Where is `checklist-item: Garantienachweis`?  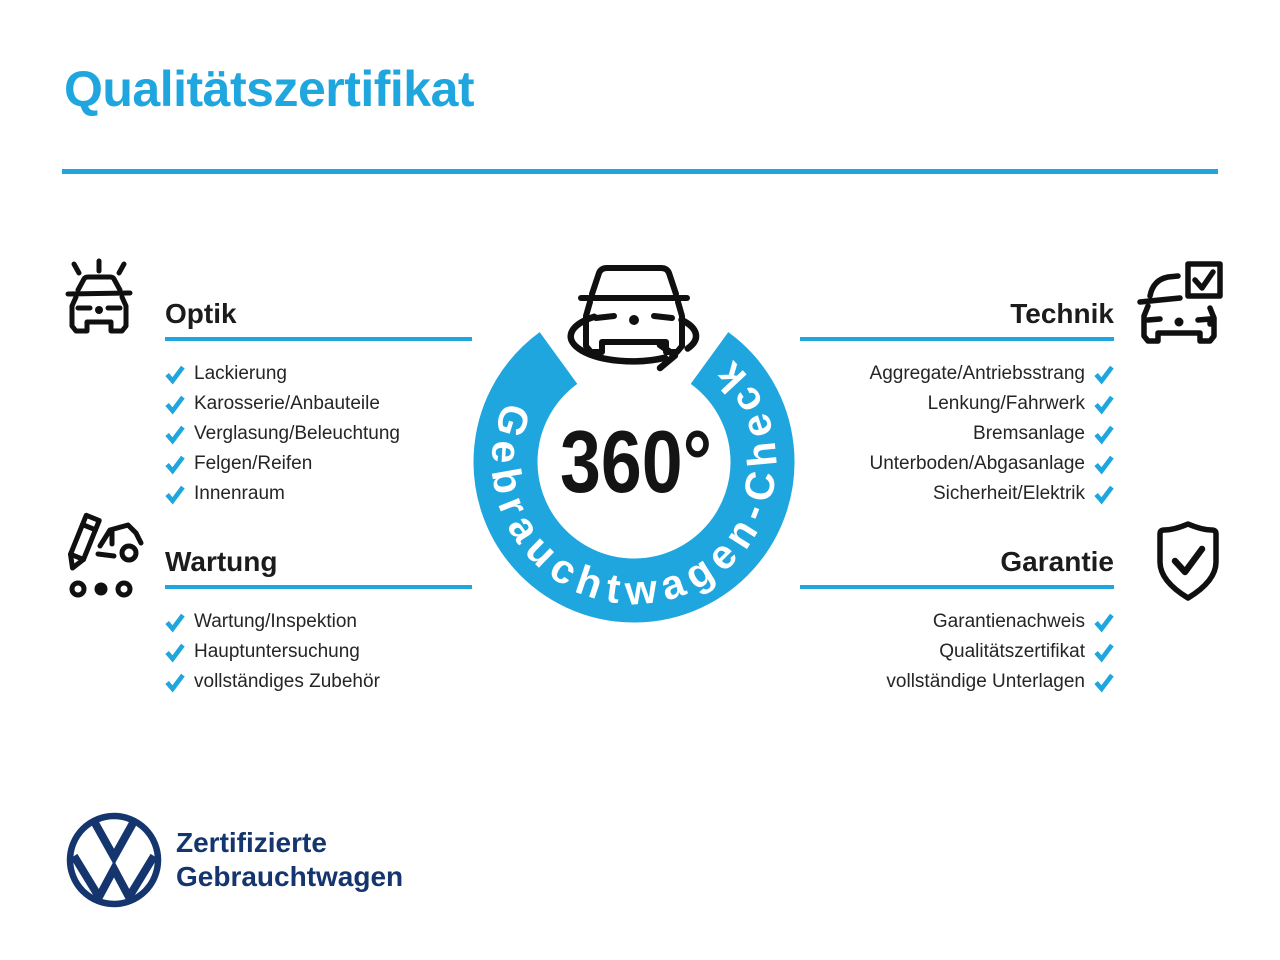 checklist-item: Garantienachweis is located at coordinates (957, 622).